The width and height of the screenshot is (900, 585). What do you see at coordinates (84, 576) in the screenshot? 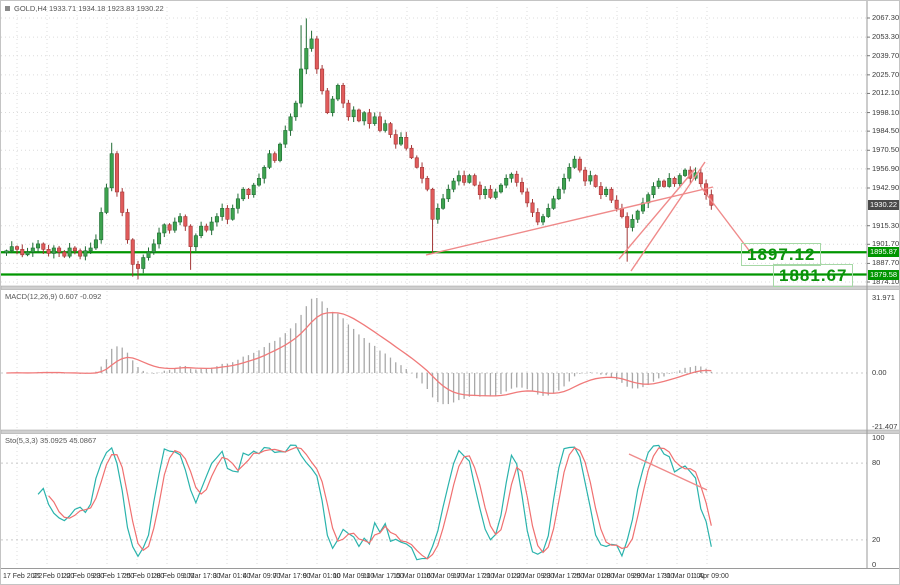
I see `time-axis-label: 22 Feb 09:00` at bounding box center [84, 576].